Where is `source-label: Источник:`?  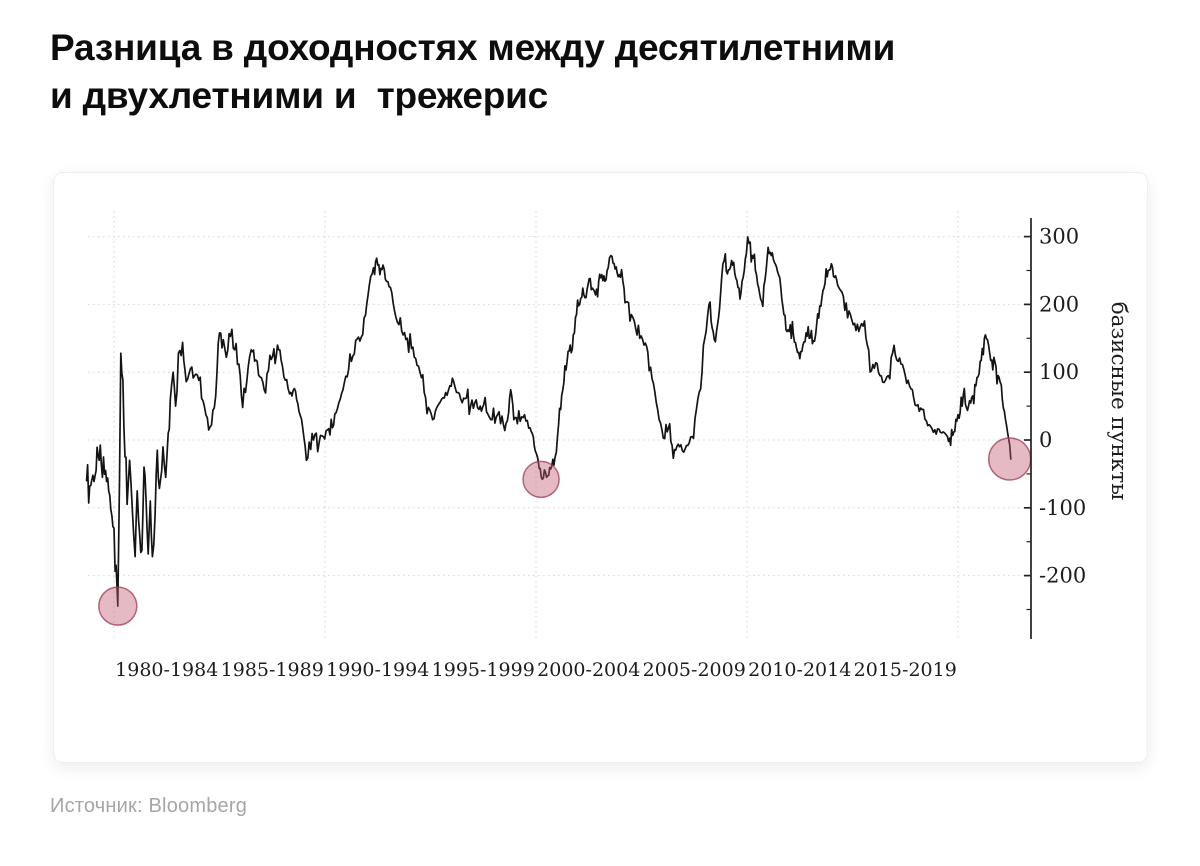 source-label: Источник: is located at coordinates (96, 806).